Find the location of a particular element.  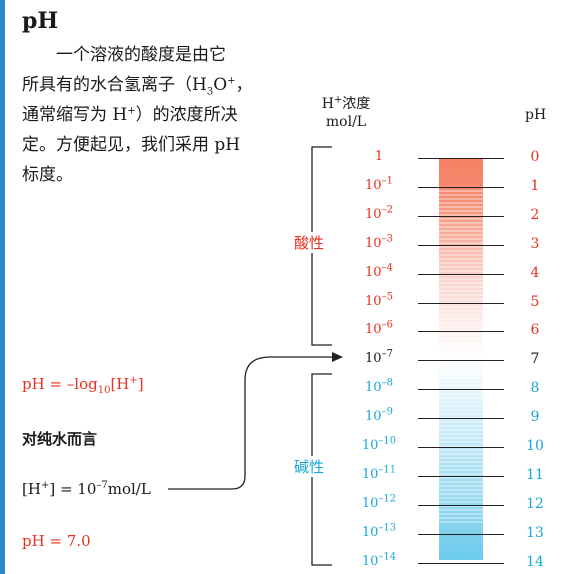

concentration-label: 10–9 is located at coordinates (379, 415).